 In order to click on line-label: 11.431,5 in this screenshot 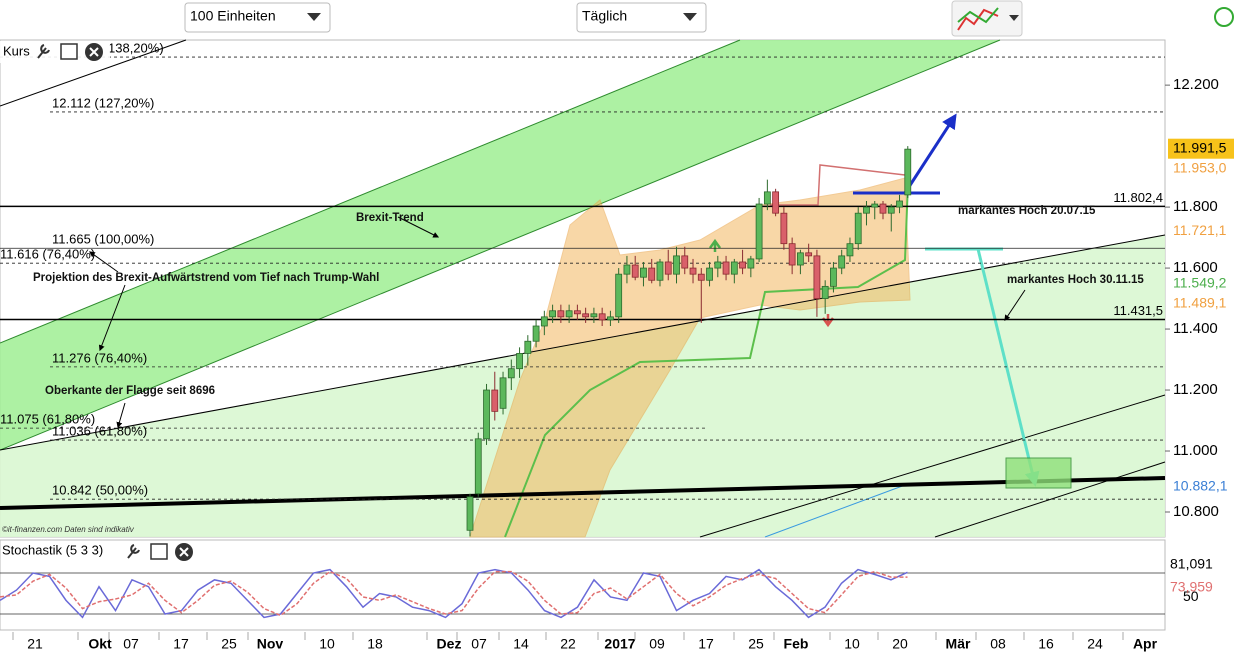, I will do `click(1138, 310)`.